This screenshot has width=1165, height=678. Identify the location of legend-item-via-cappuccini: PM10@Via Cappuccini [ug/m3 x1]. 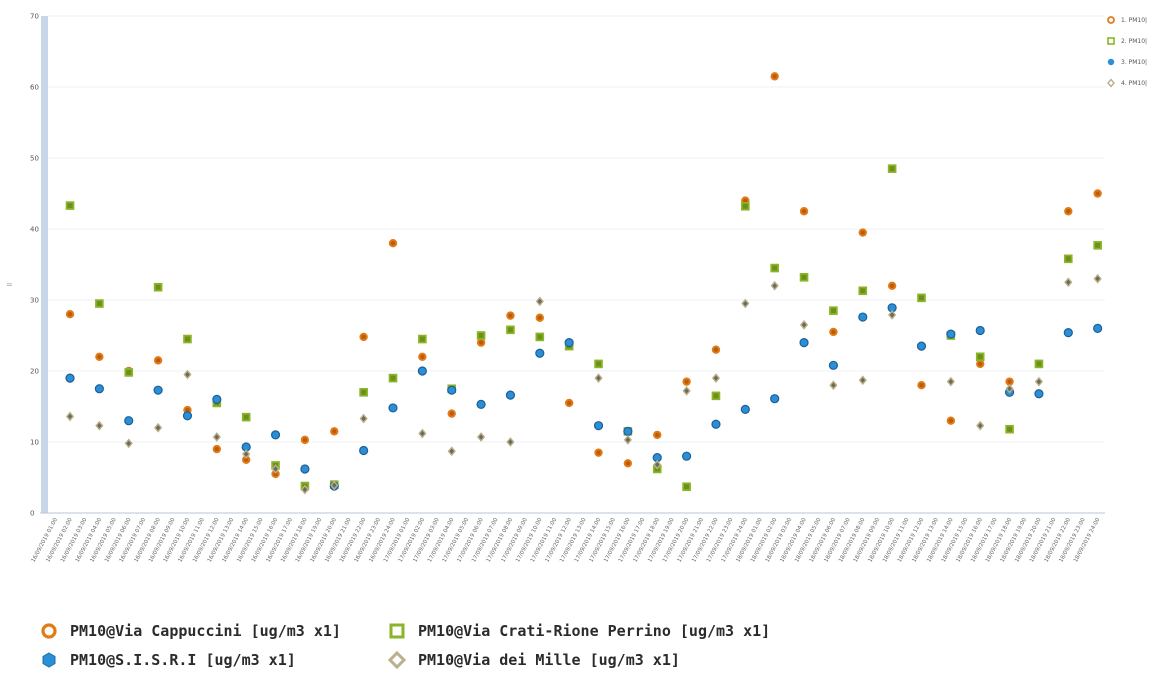
(188, 631).